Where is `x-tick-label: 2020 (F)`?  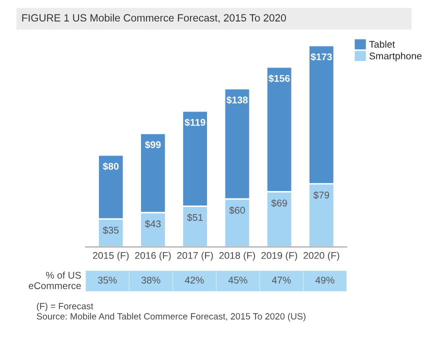
x-tick-label: 2020 (F) is located at coordinates (322, 256).